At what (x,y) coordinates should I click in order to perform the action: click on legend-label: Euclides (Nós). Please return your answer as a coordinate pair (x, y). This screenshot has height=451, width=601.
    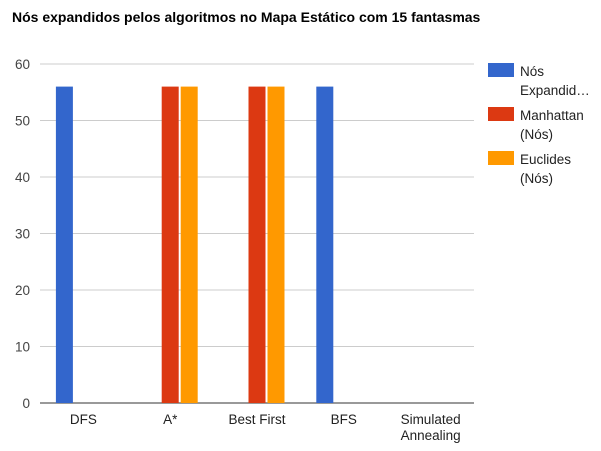
    Looking at the image, I should click on (546, 169).